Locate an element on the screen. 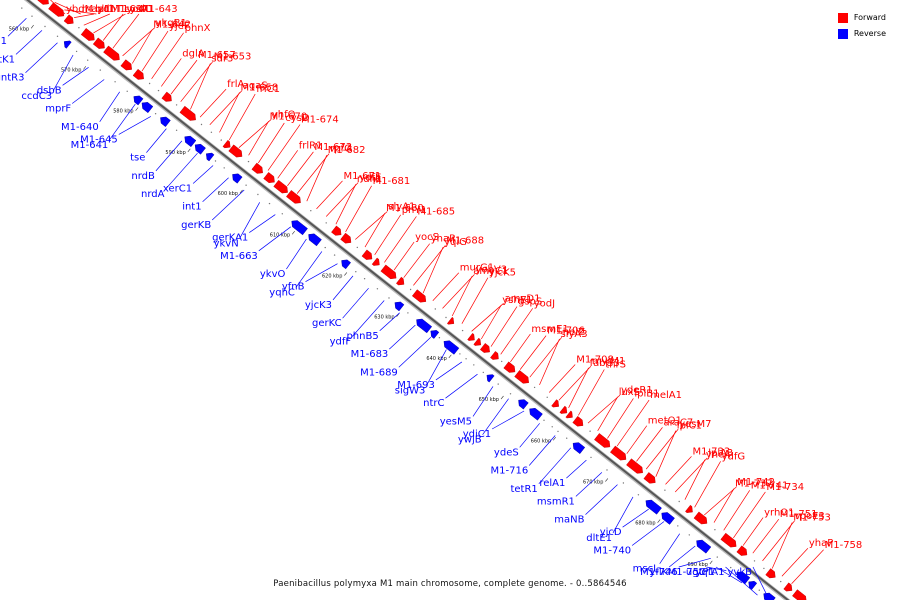 This screenshot has width=900, height=600. forward-gene-label: yshE1 is located at coordinates (517, 300).